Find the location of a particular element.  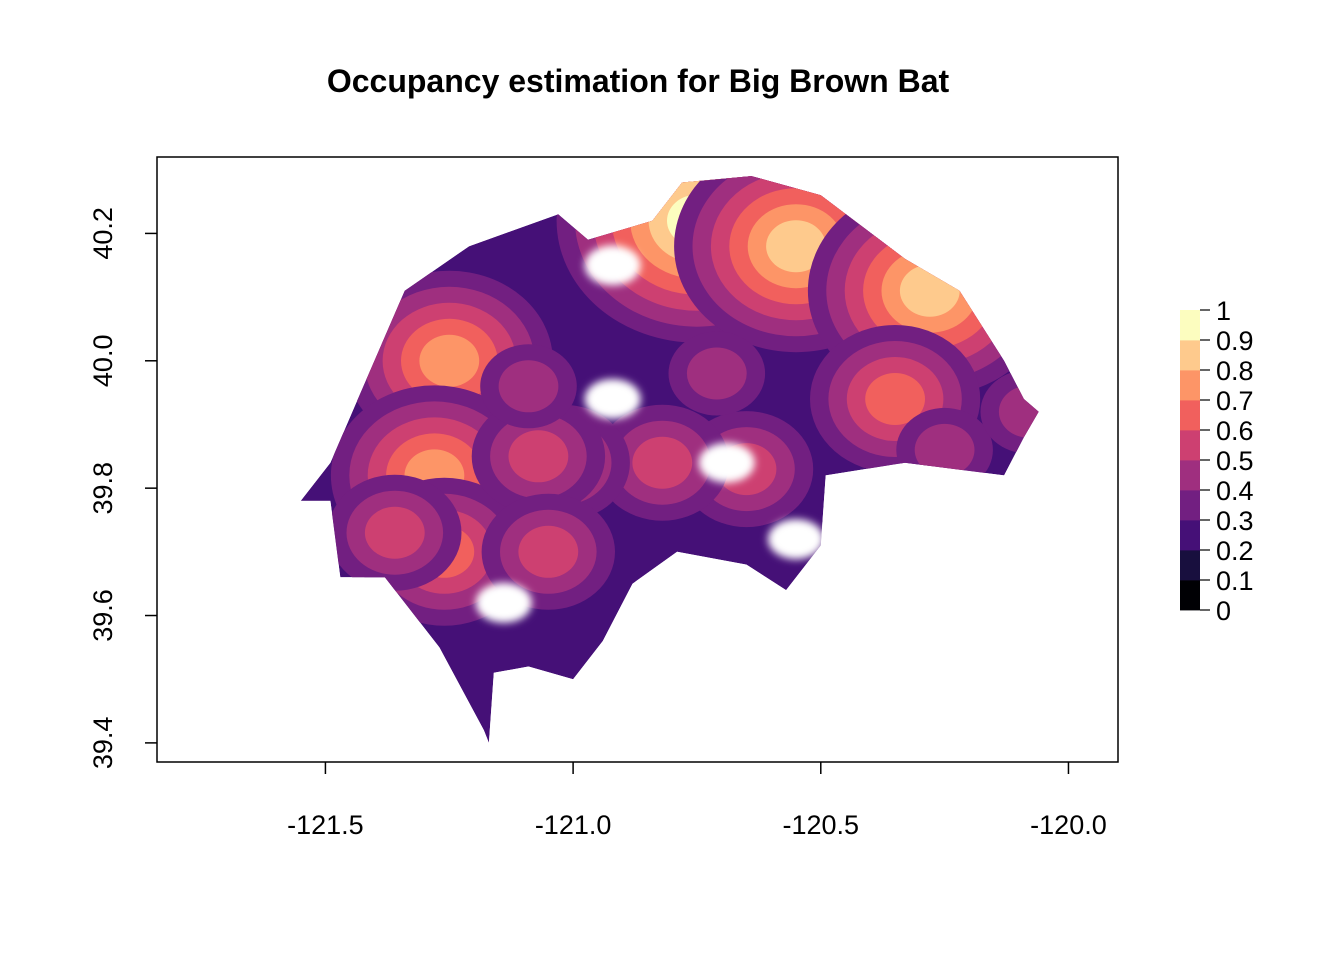

legend-label: 0.8 is located at coordinates (1235, 371).